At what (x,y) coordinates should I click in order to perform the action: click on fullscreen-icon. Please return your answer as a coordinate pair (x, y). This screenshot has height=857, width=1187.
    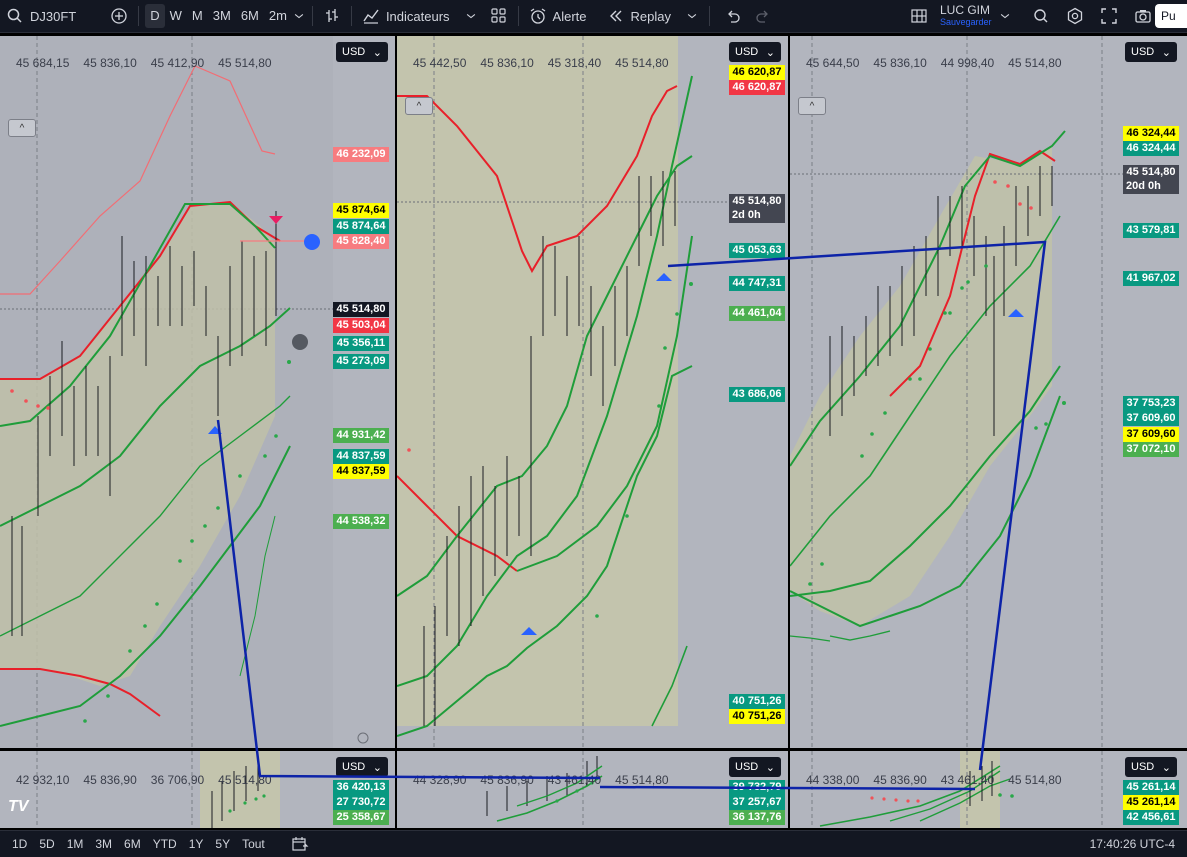
    Looking at the image, I should click on (1109, 16).